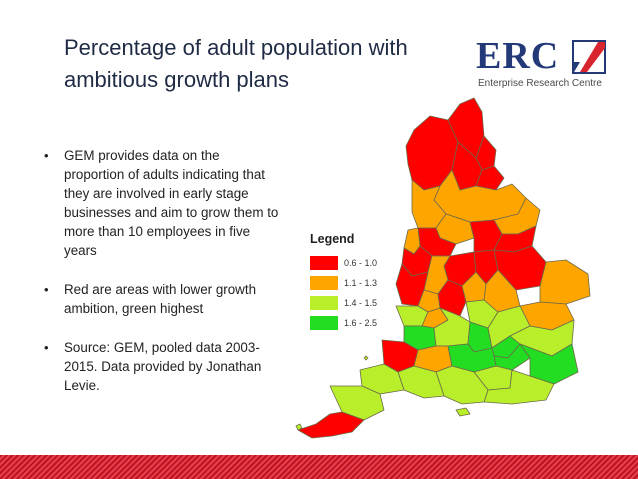 The height and width of the screenshot is (479, 638). I want to click on region-kent, so click(549, 364).